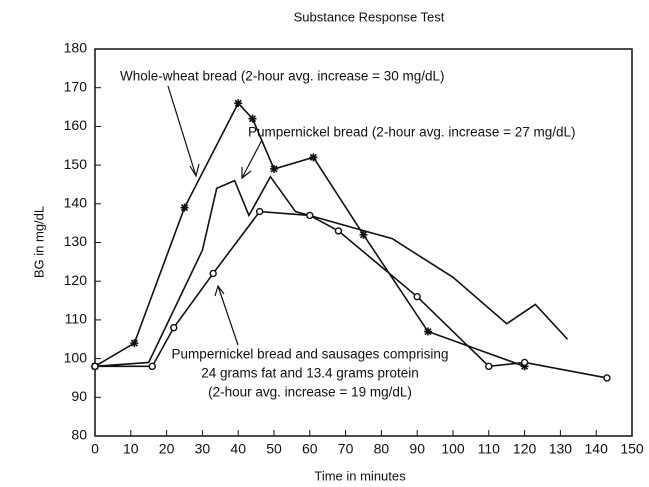 This screenshot has width=649, height=487. I want to click on x-tick-label: 40, so click(238, 449).